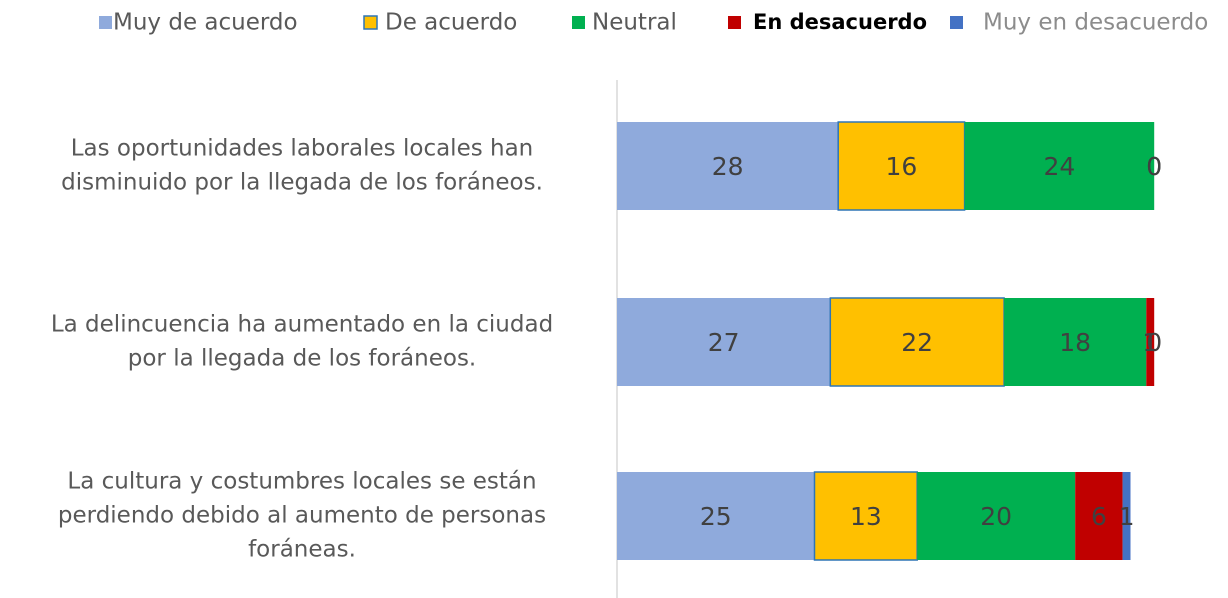 The height and width of the screenshot is (598, 1228). What do you see at coordinates (451, 23) in the screenshot?
I see `legend-label: De acuerdo` at bounding box center [451, 23].